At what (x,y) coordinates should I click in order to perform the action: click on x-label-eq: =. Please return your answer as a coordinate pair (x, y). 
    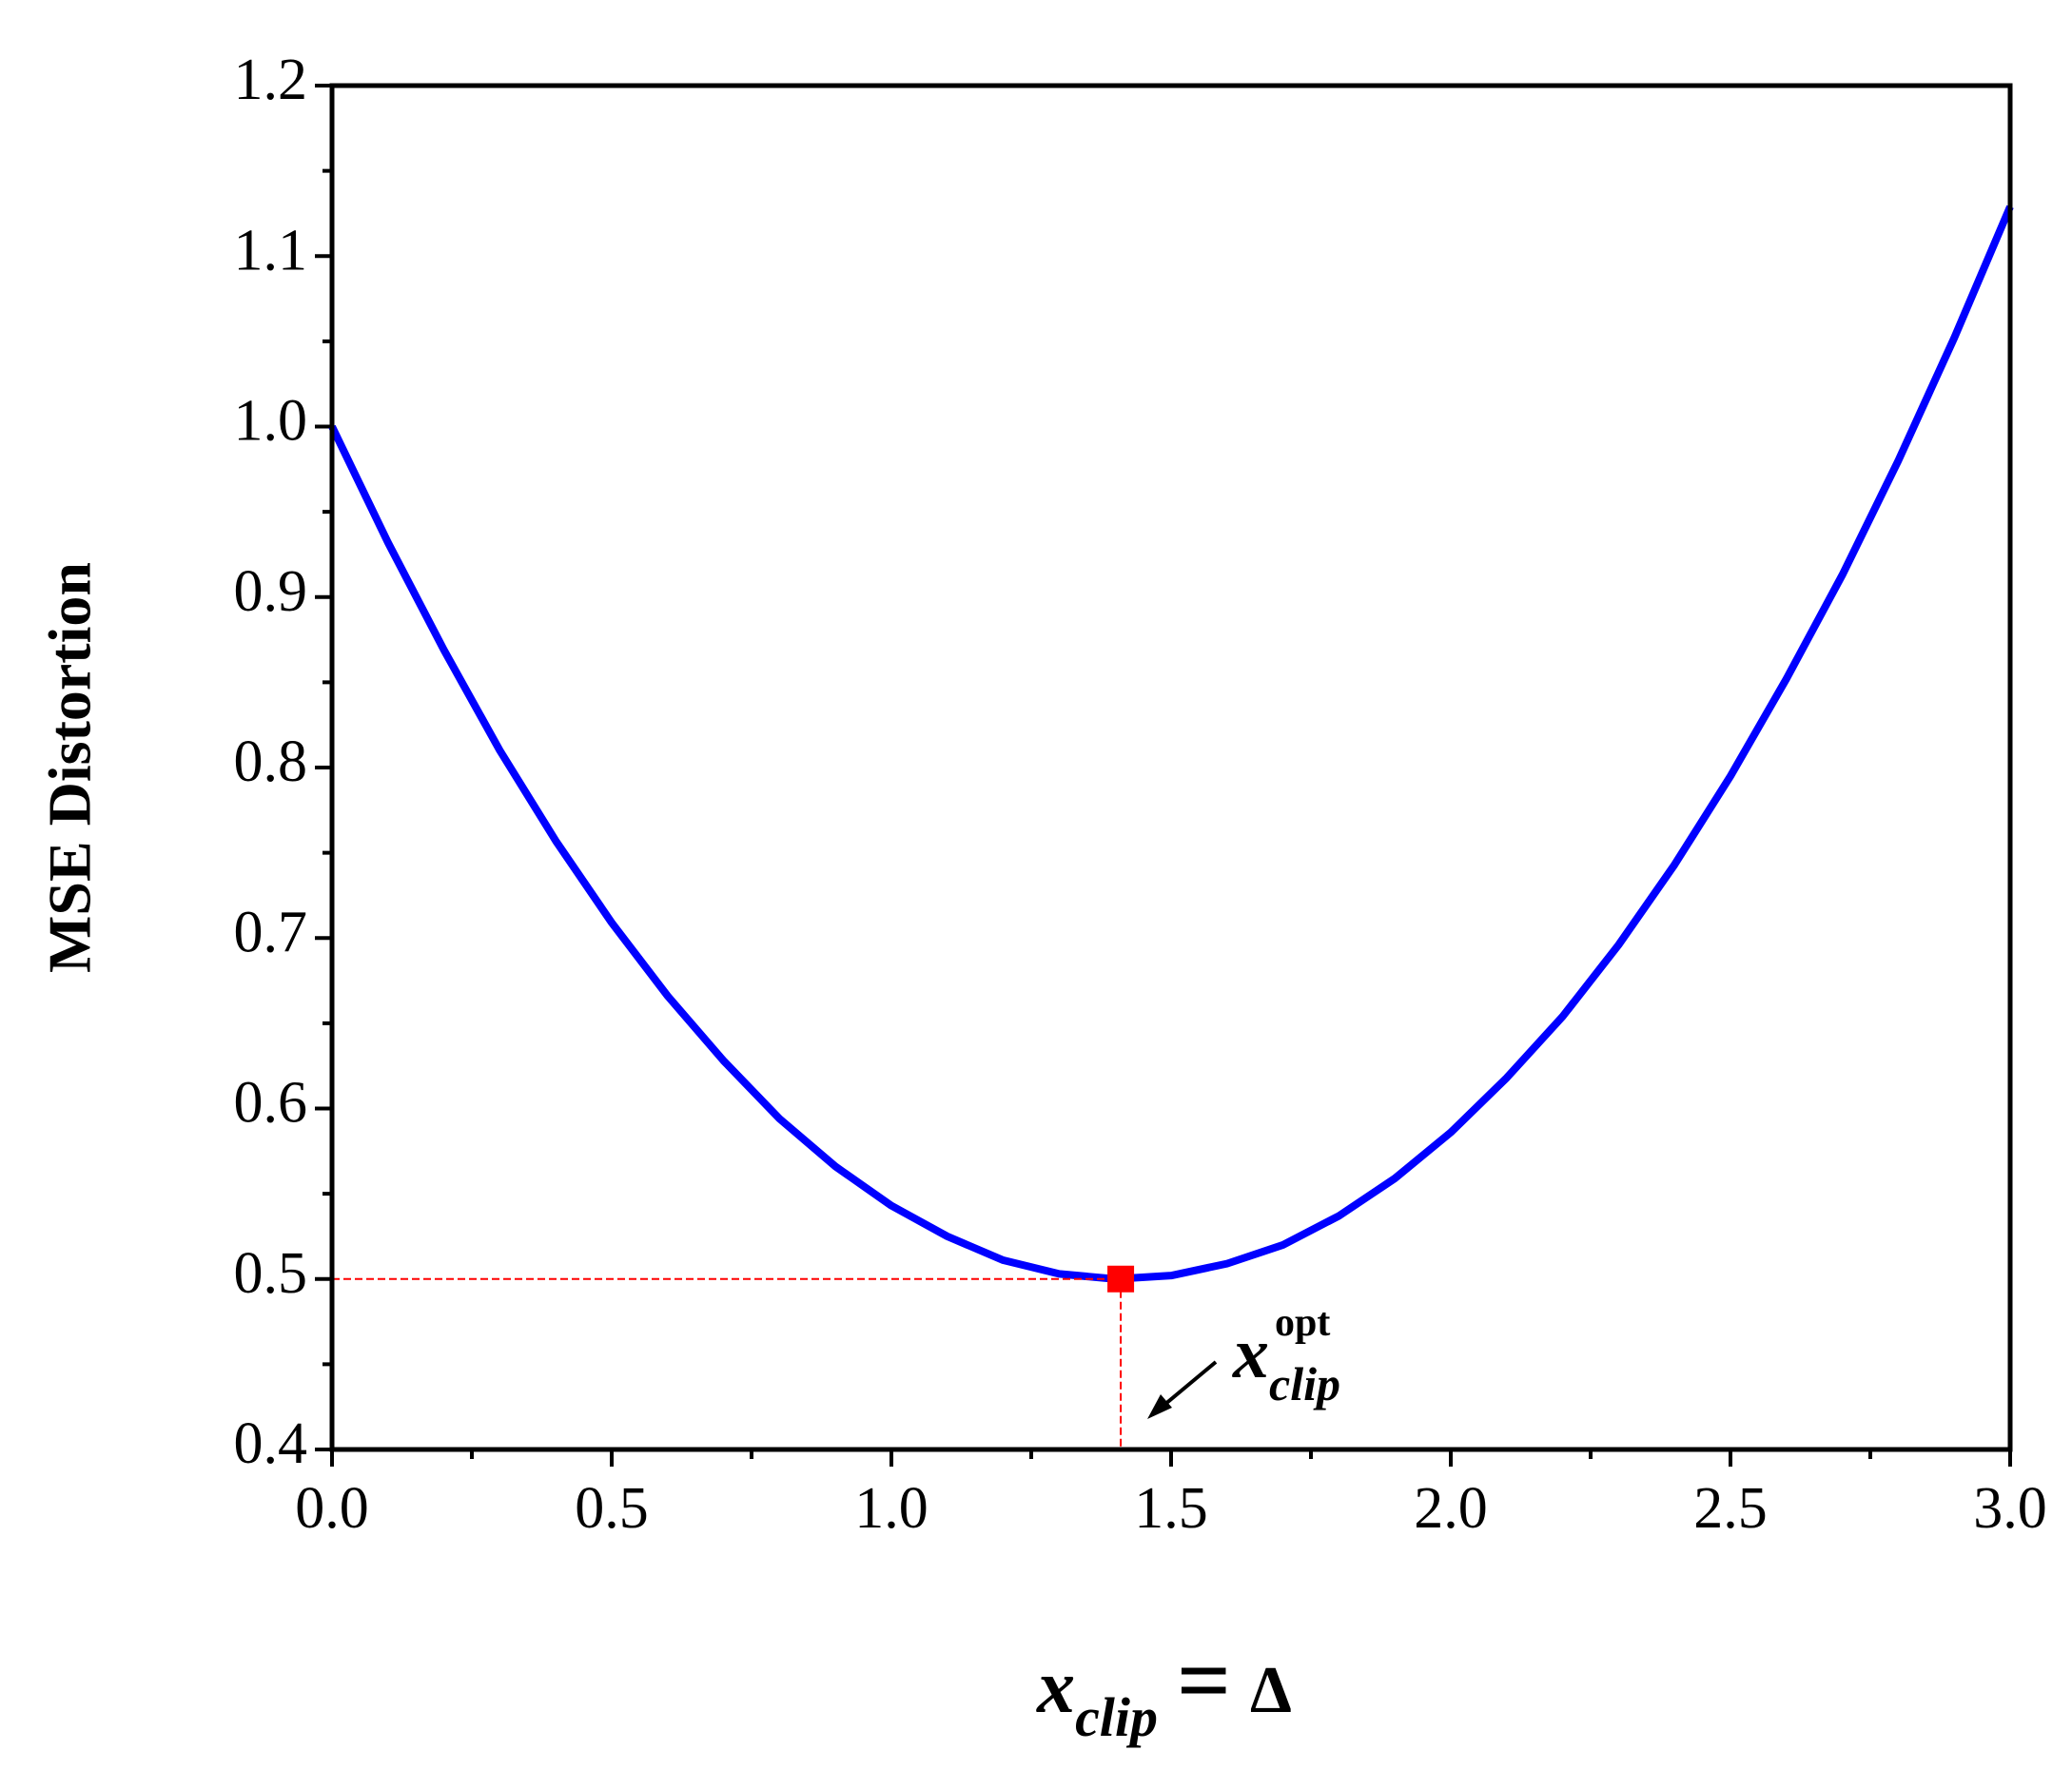
    Looking at the image, I should click on (1204, 1680).